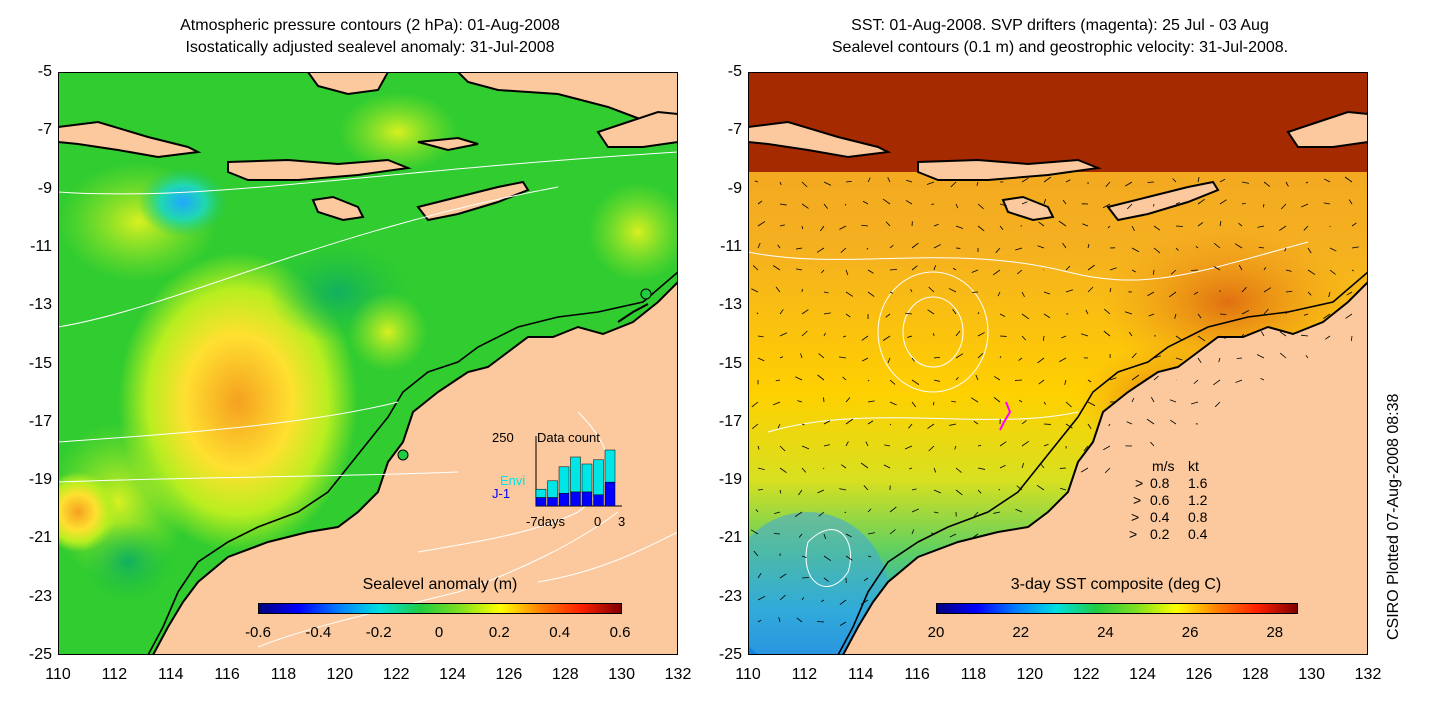  What do you see at coordinates (1160, 483) in the screenshot?
I see `legend-ms-value: 0.8` at bounding box center [1160, 483].